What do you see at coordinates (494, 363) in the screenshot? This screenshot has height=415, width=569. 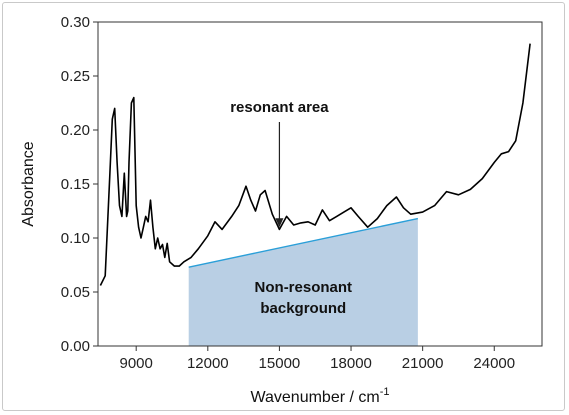 I see `x-tick-label: 24000` at bounding box center [494, 363].